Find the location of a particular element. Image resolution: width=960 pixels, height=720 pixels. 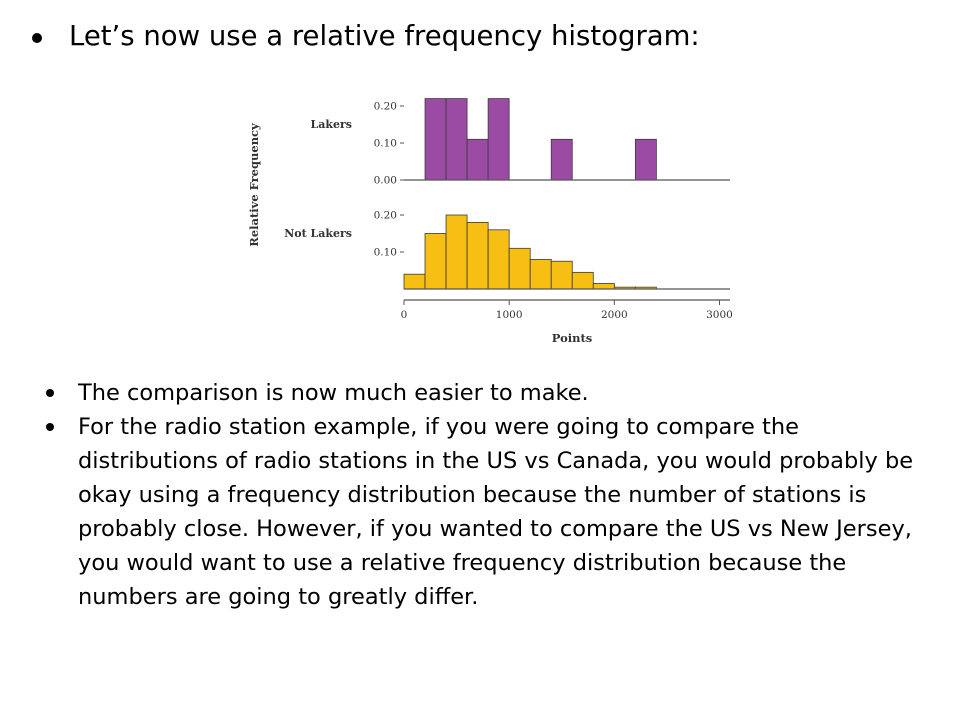

x-axis-label: Points is located at coordinates (572, 338).